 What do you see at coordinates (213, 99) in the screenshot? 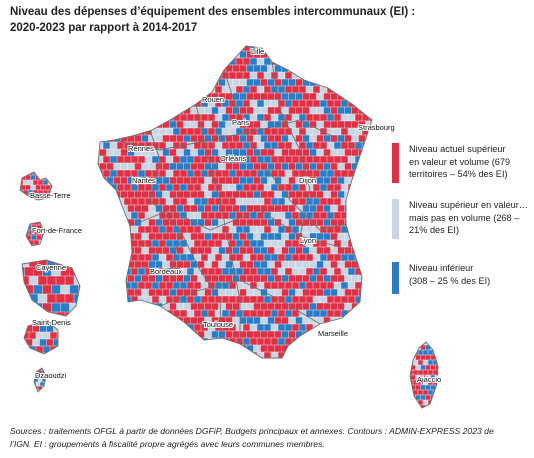
I see `city-label-rouen: Rouen` at bounding box center [213, 99].